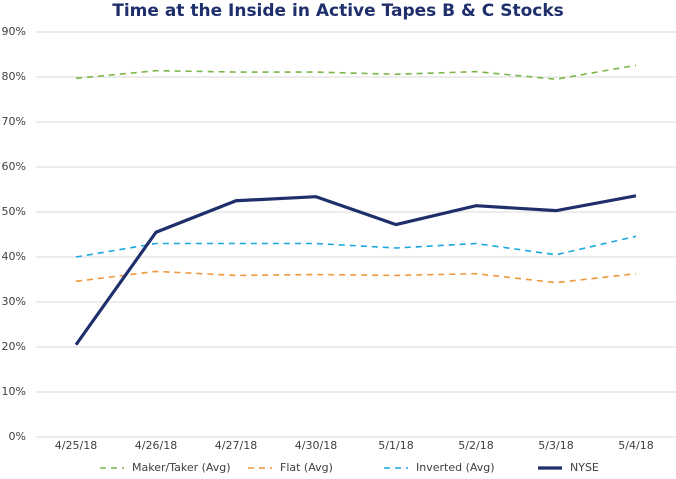  Describe the element at coordinates (455, 467) in the screenshot. I see `legend-label: Inverted (Avg)` at that location.